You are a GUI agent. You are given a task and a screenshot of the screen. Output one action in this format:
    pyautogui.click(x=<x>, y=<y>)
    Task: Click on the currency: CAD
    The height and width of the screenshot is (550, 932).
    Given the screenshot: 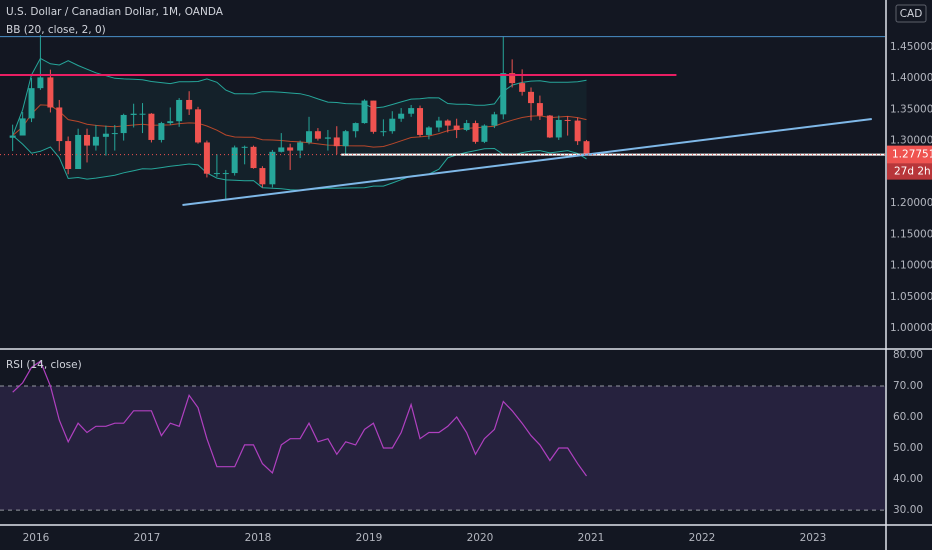 What is the action you would take?
    pyautogui.click(x=911, y=14)
    